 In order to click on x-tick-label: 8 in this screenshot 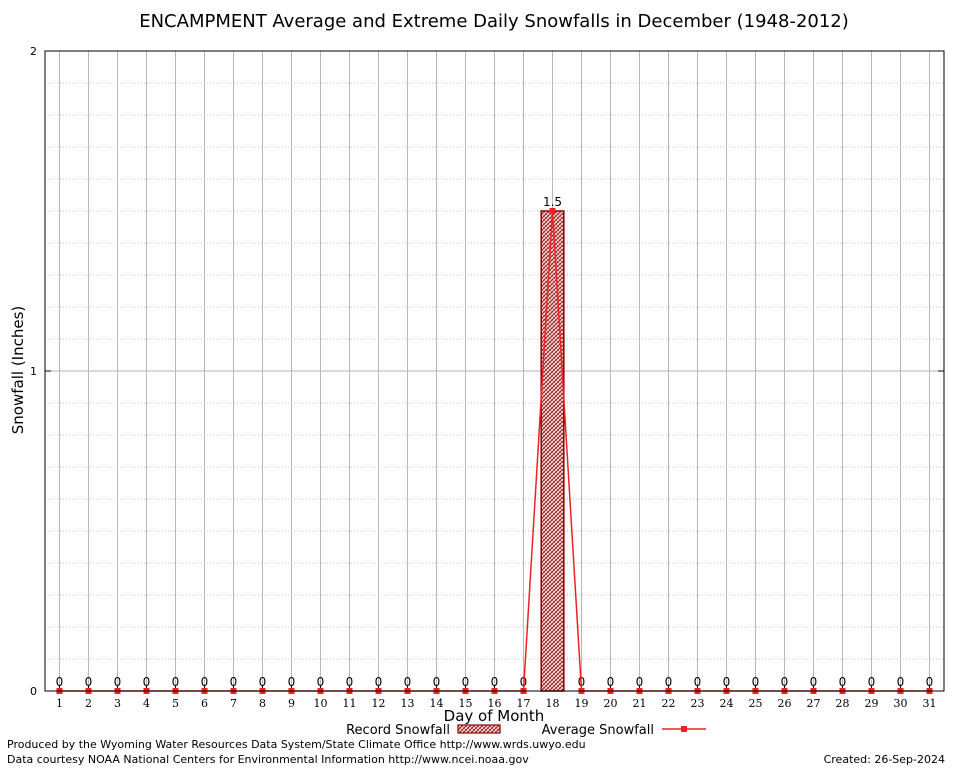, I will do `click(262, 703)`.